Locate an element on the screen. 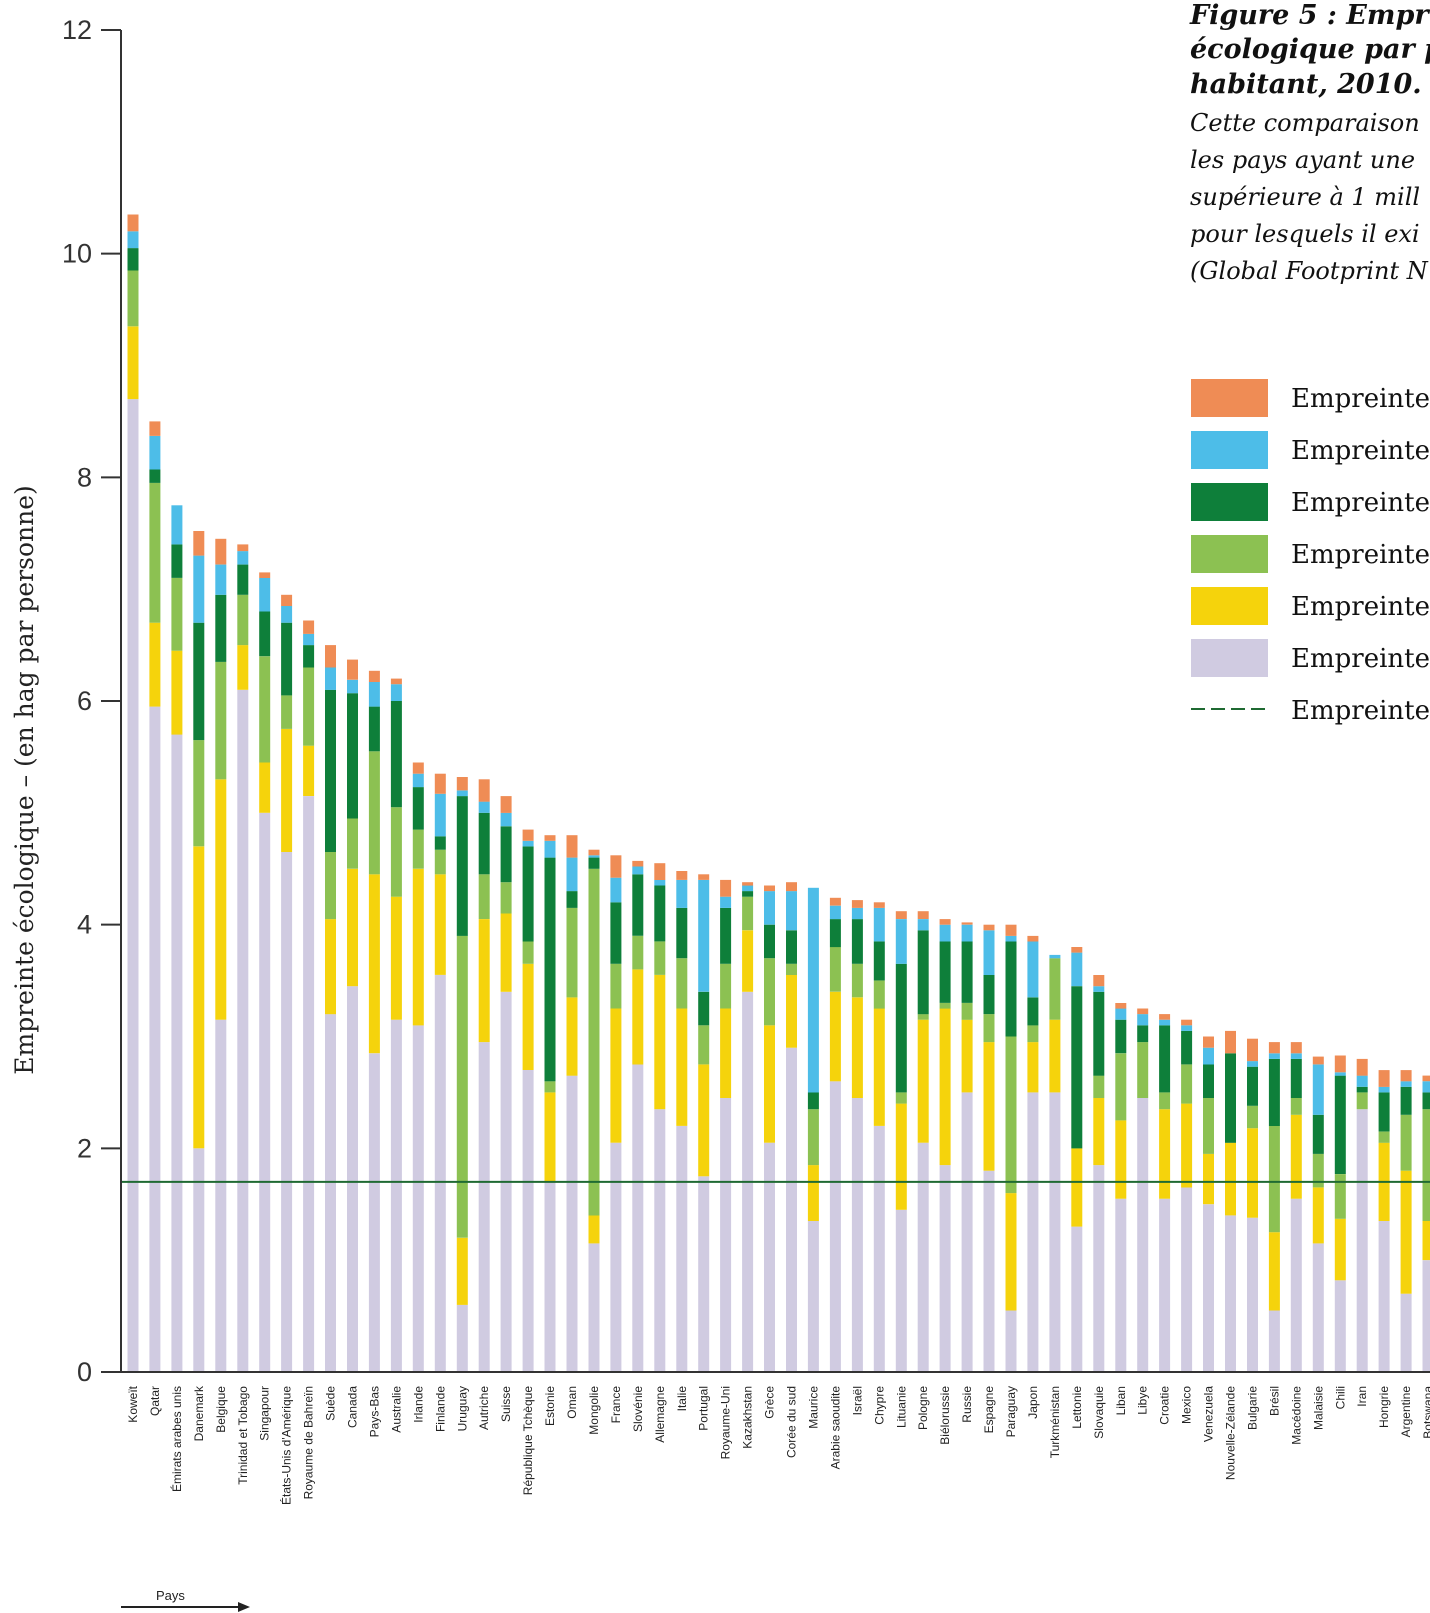 This screenshot has width=1430, height=1613. x-tick-label: Trinidad et Tobago is located at coordinates (243, 1435).